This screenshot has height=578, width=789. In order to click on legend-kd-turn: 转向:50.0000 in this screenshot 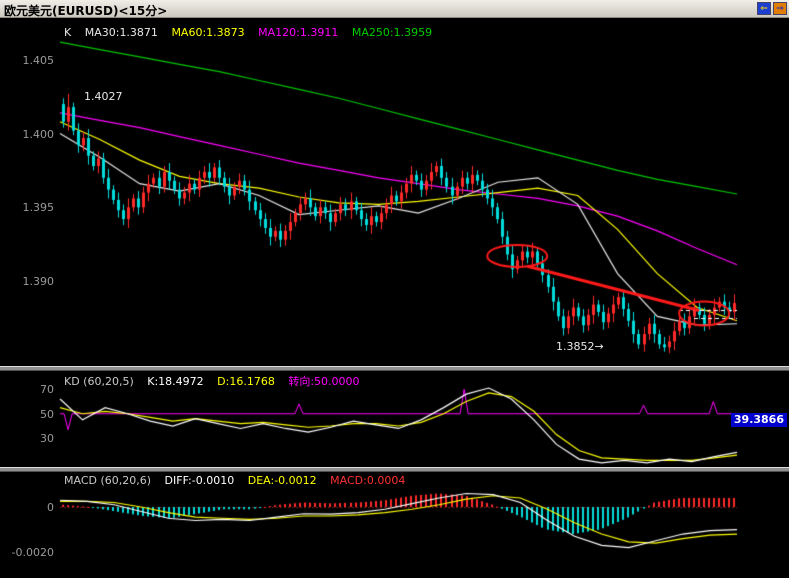, I will do `click(324, 381)`.